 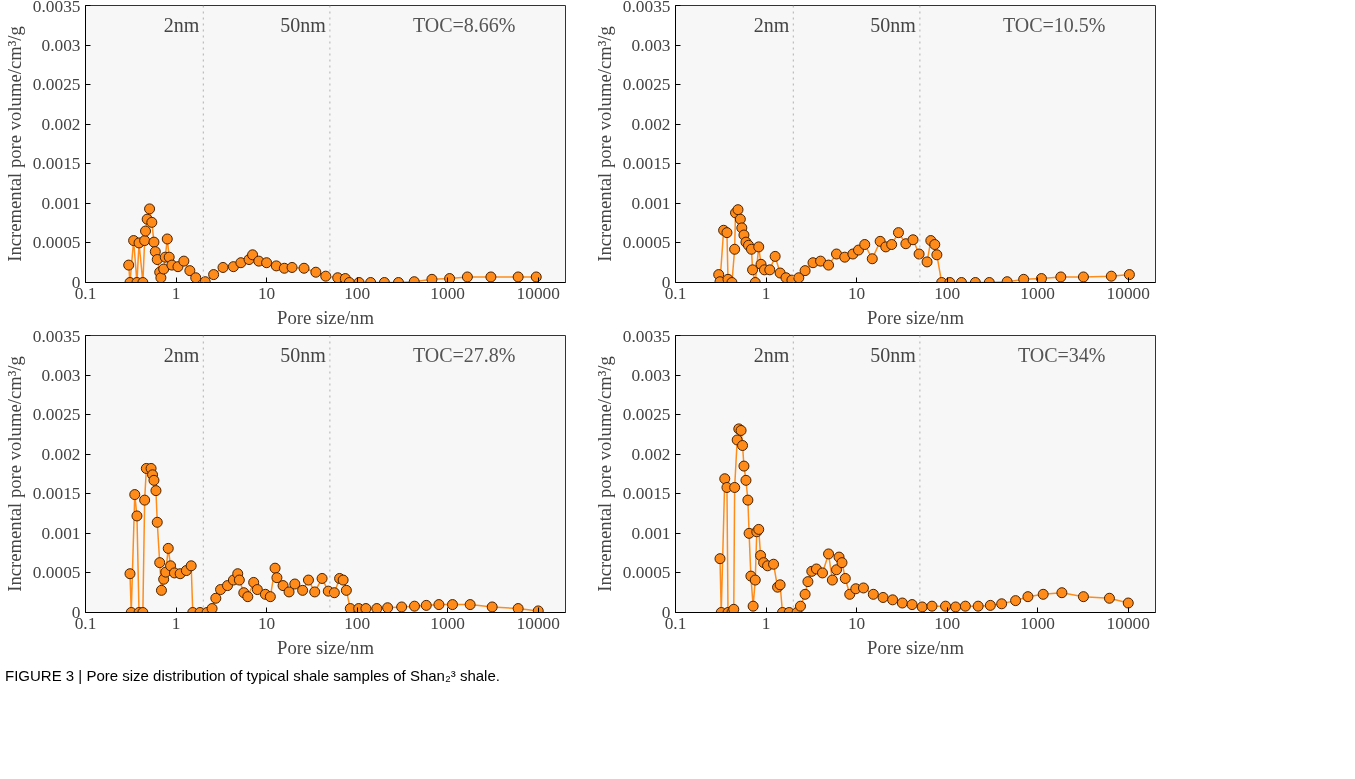 What do you see at coordinates (1061, 354) in the screenshot?
I see `annotation: TOC=34%` at bounding box center [1061, 354].